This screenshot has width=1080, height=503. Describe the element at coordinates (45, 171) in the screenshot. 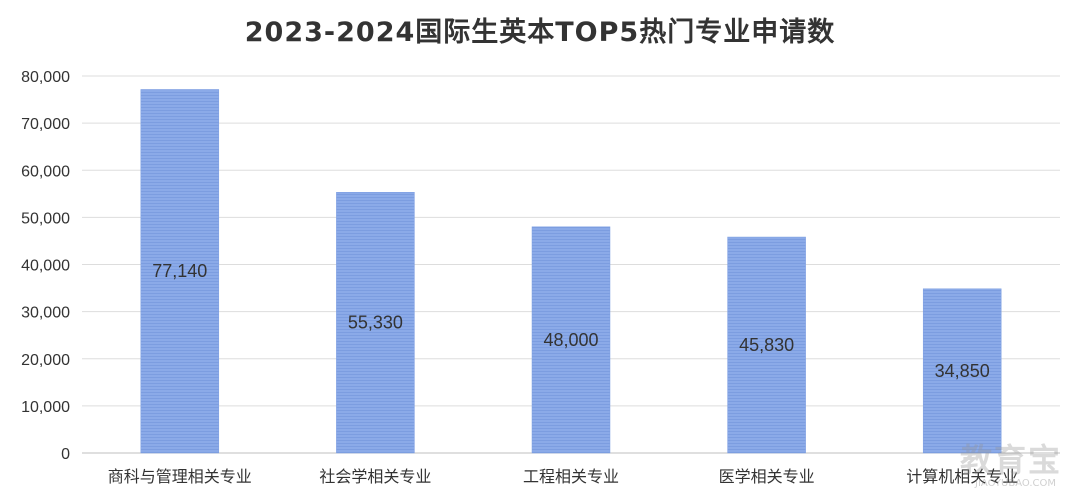

I see `y-tick-label: 60,000` at that location.